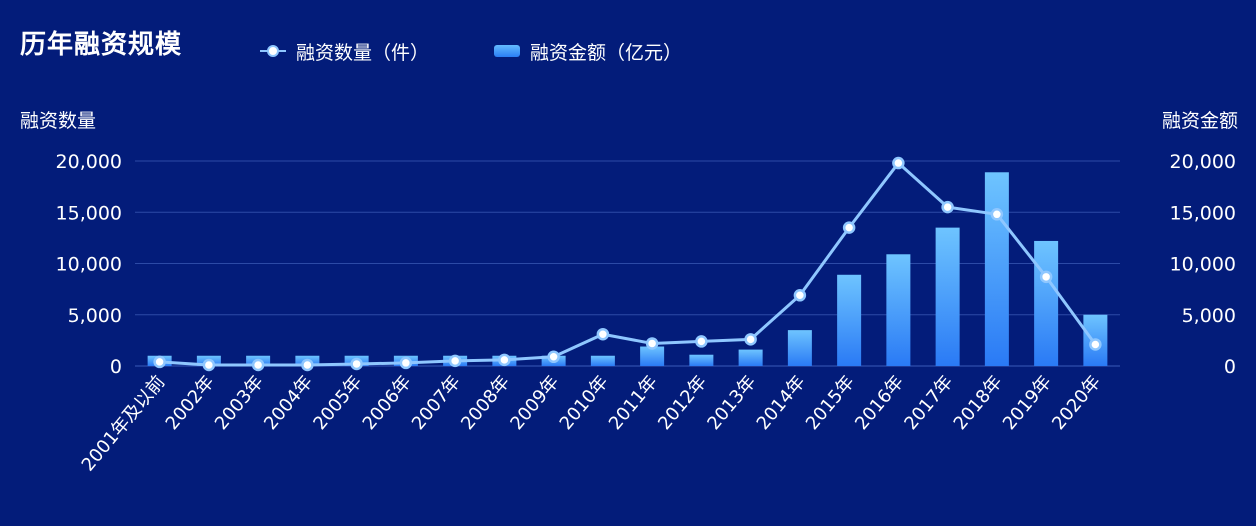  I want to click on x-tick-label: 2018年, so click(978, 403).